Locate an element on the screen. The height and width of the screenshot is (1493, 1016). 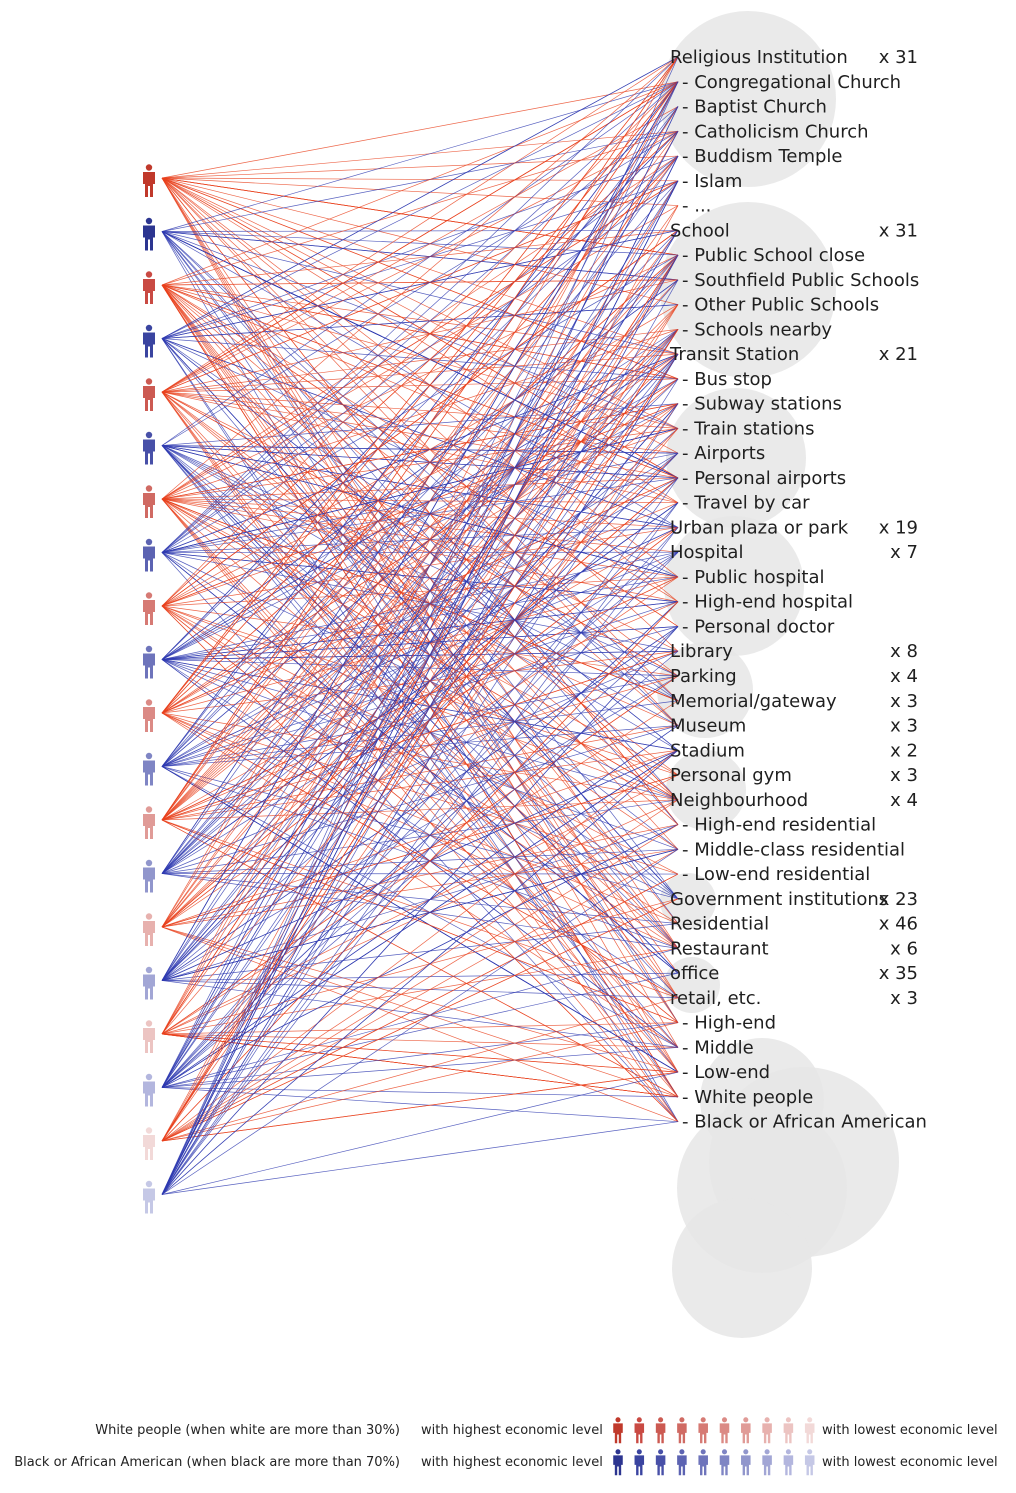
subcategory-label: - Other Public Schools is located at coordinates (780, 305).